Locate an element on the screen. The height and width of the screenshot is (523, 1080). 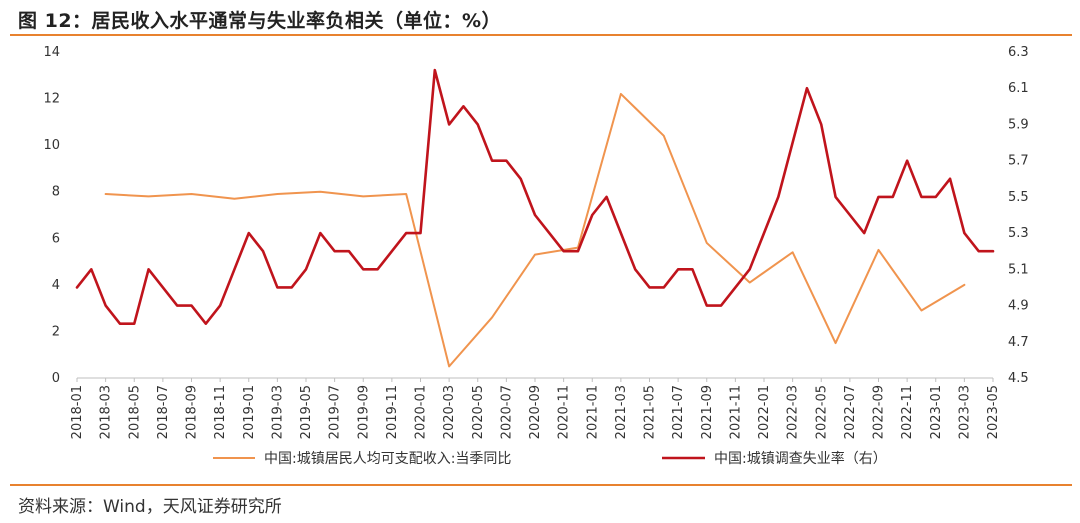
y-left-tick-label: 8 is located at coordinates (56, 192).